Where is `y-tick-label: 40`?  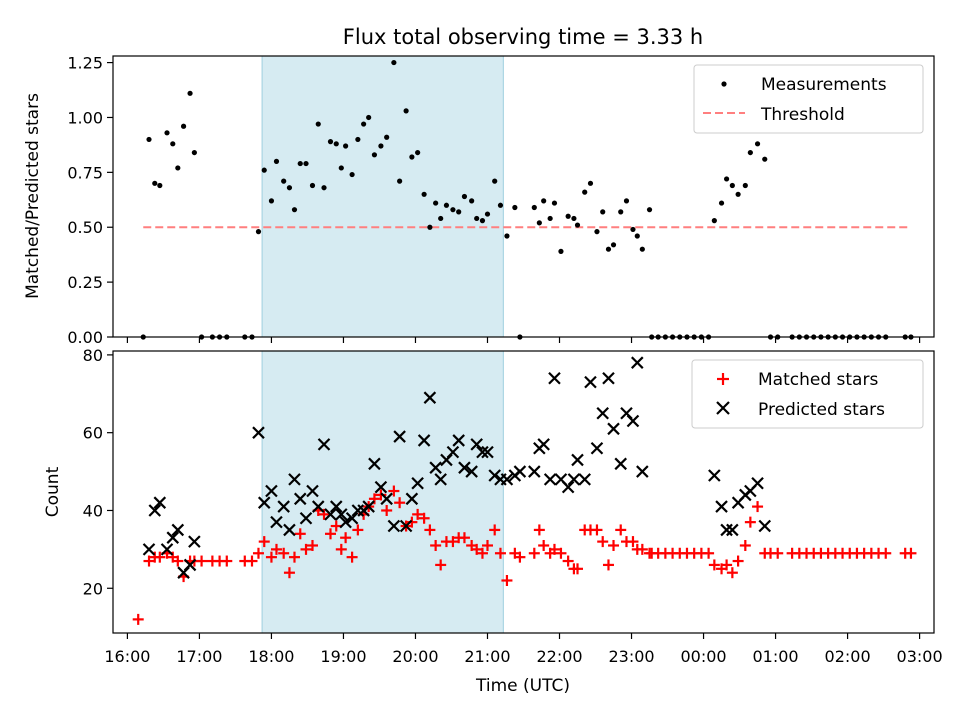
y-tick-label: 40 is located at coordinates (93, 510).